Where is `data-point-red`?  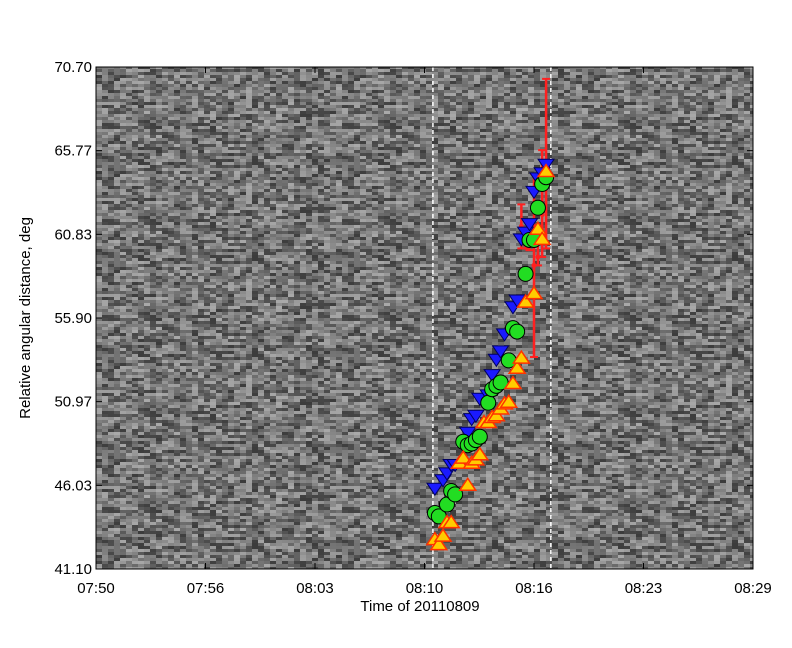
data-point-red is located at coordinates (538, 257).